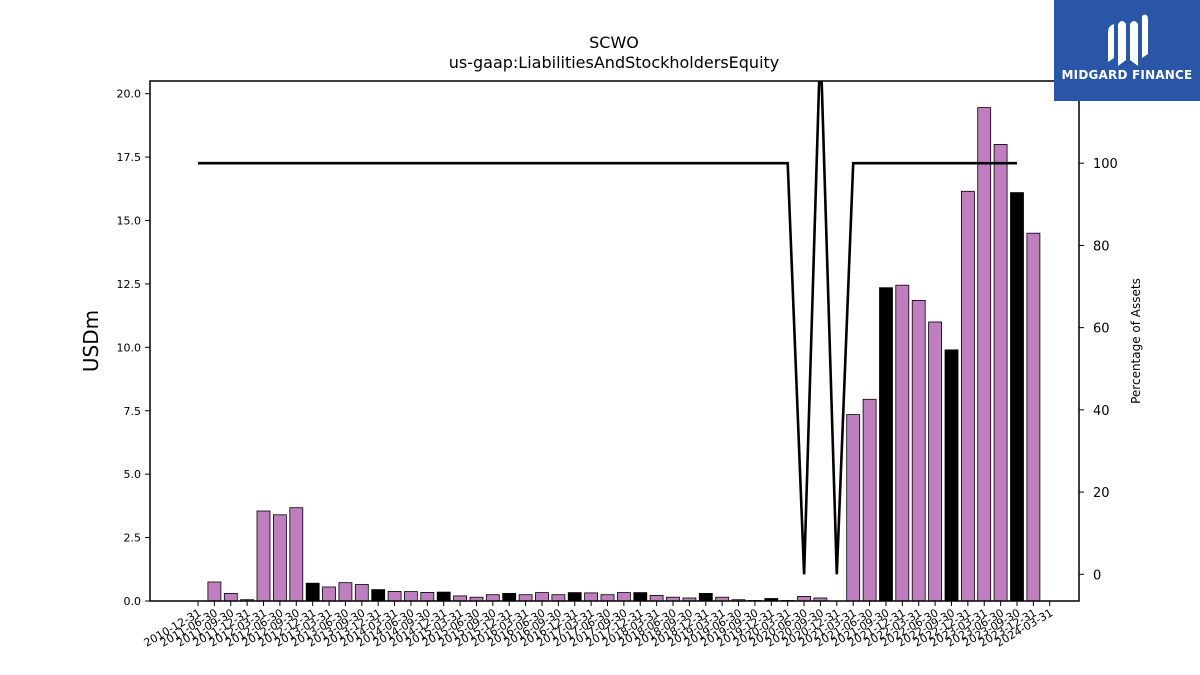 This screenshot has width=1200, height=675. I want to click on y-tick-label: 17.5, so click(129, 157).